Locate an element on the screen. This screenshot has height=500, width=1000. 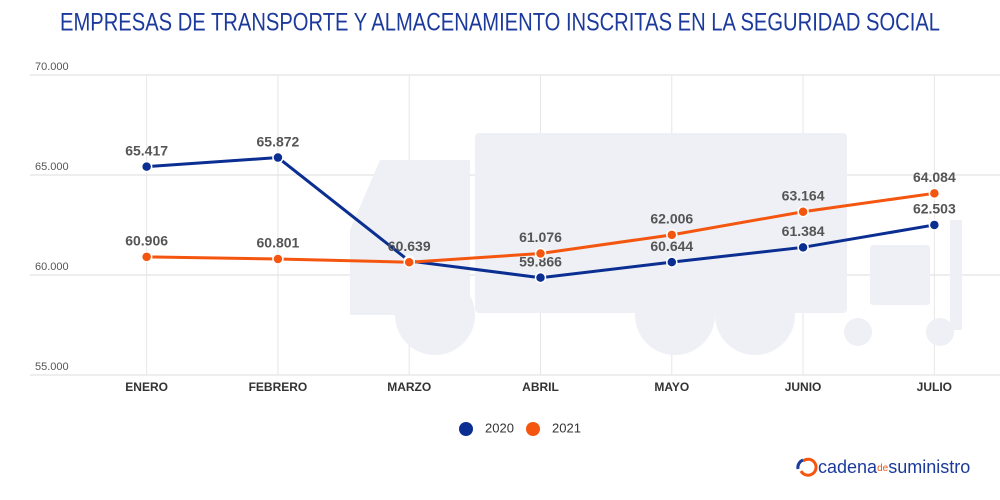
brand-part: suministro is located at coordinates (929, 467).